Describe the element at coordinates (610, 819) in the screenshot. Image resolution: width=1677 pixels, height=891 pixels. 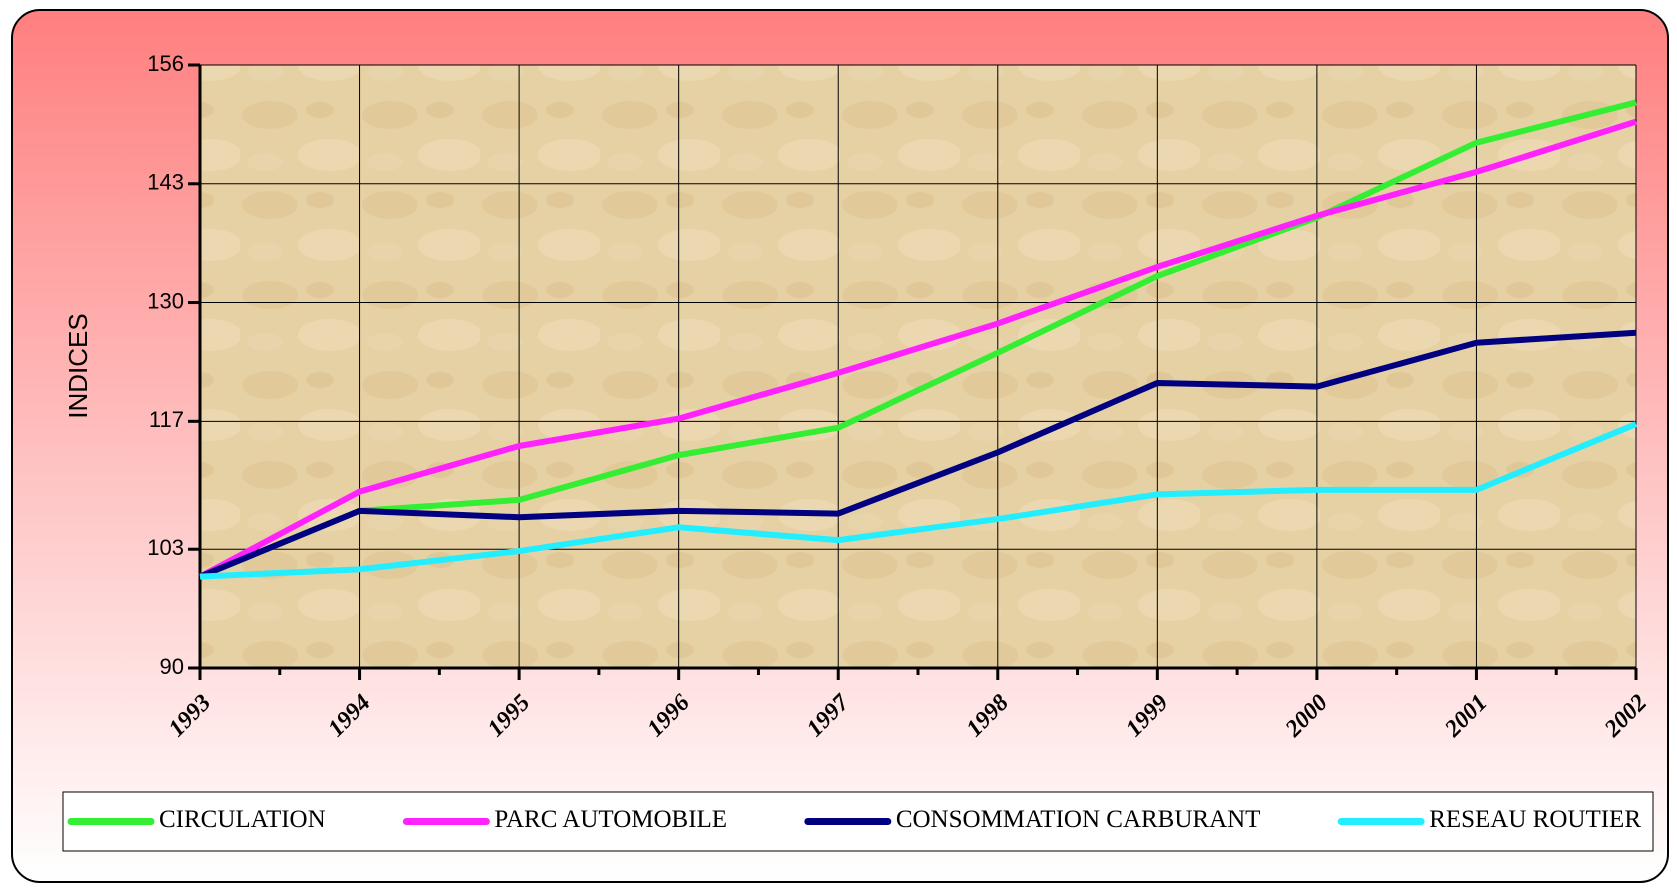
I see `legend-label: PARC AUTOMOBILE` at that location.